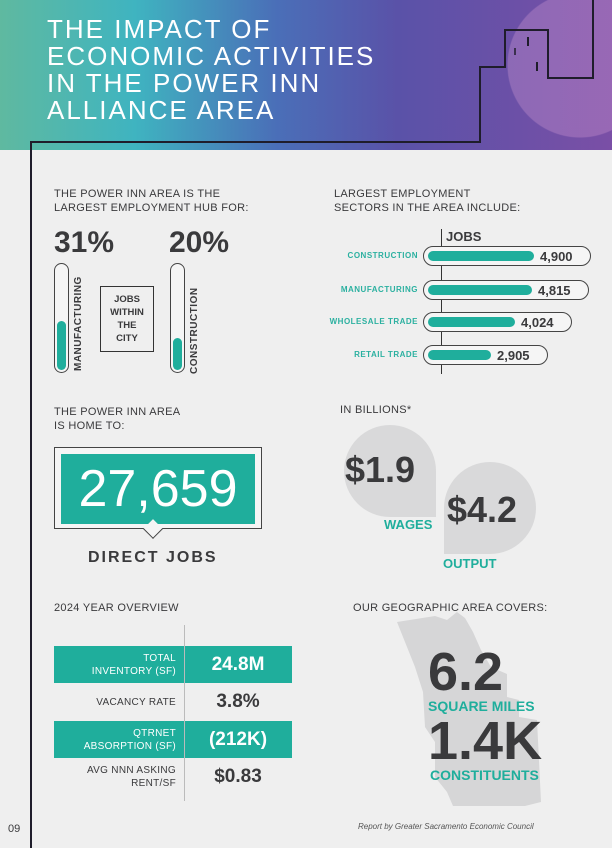  Describe the element at coordinates (151, 208) in the screenshot. I see `heading-line: LARGEST EMPLOYMENT HUB FOR:` at that location.